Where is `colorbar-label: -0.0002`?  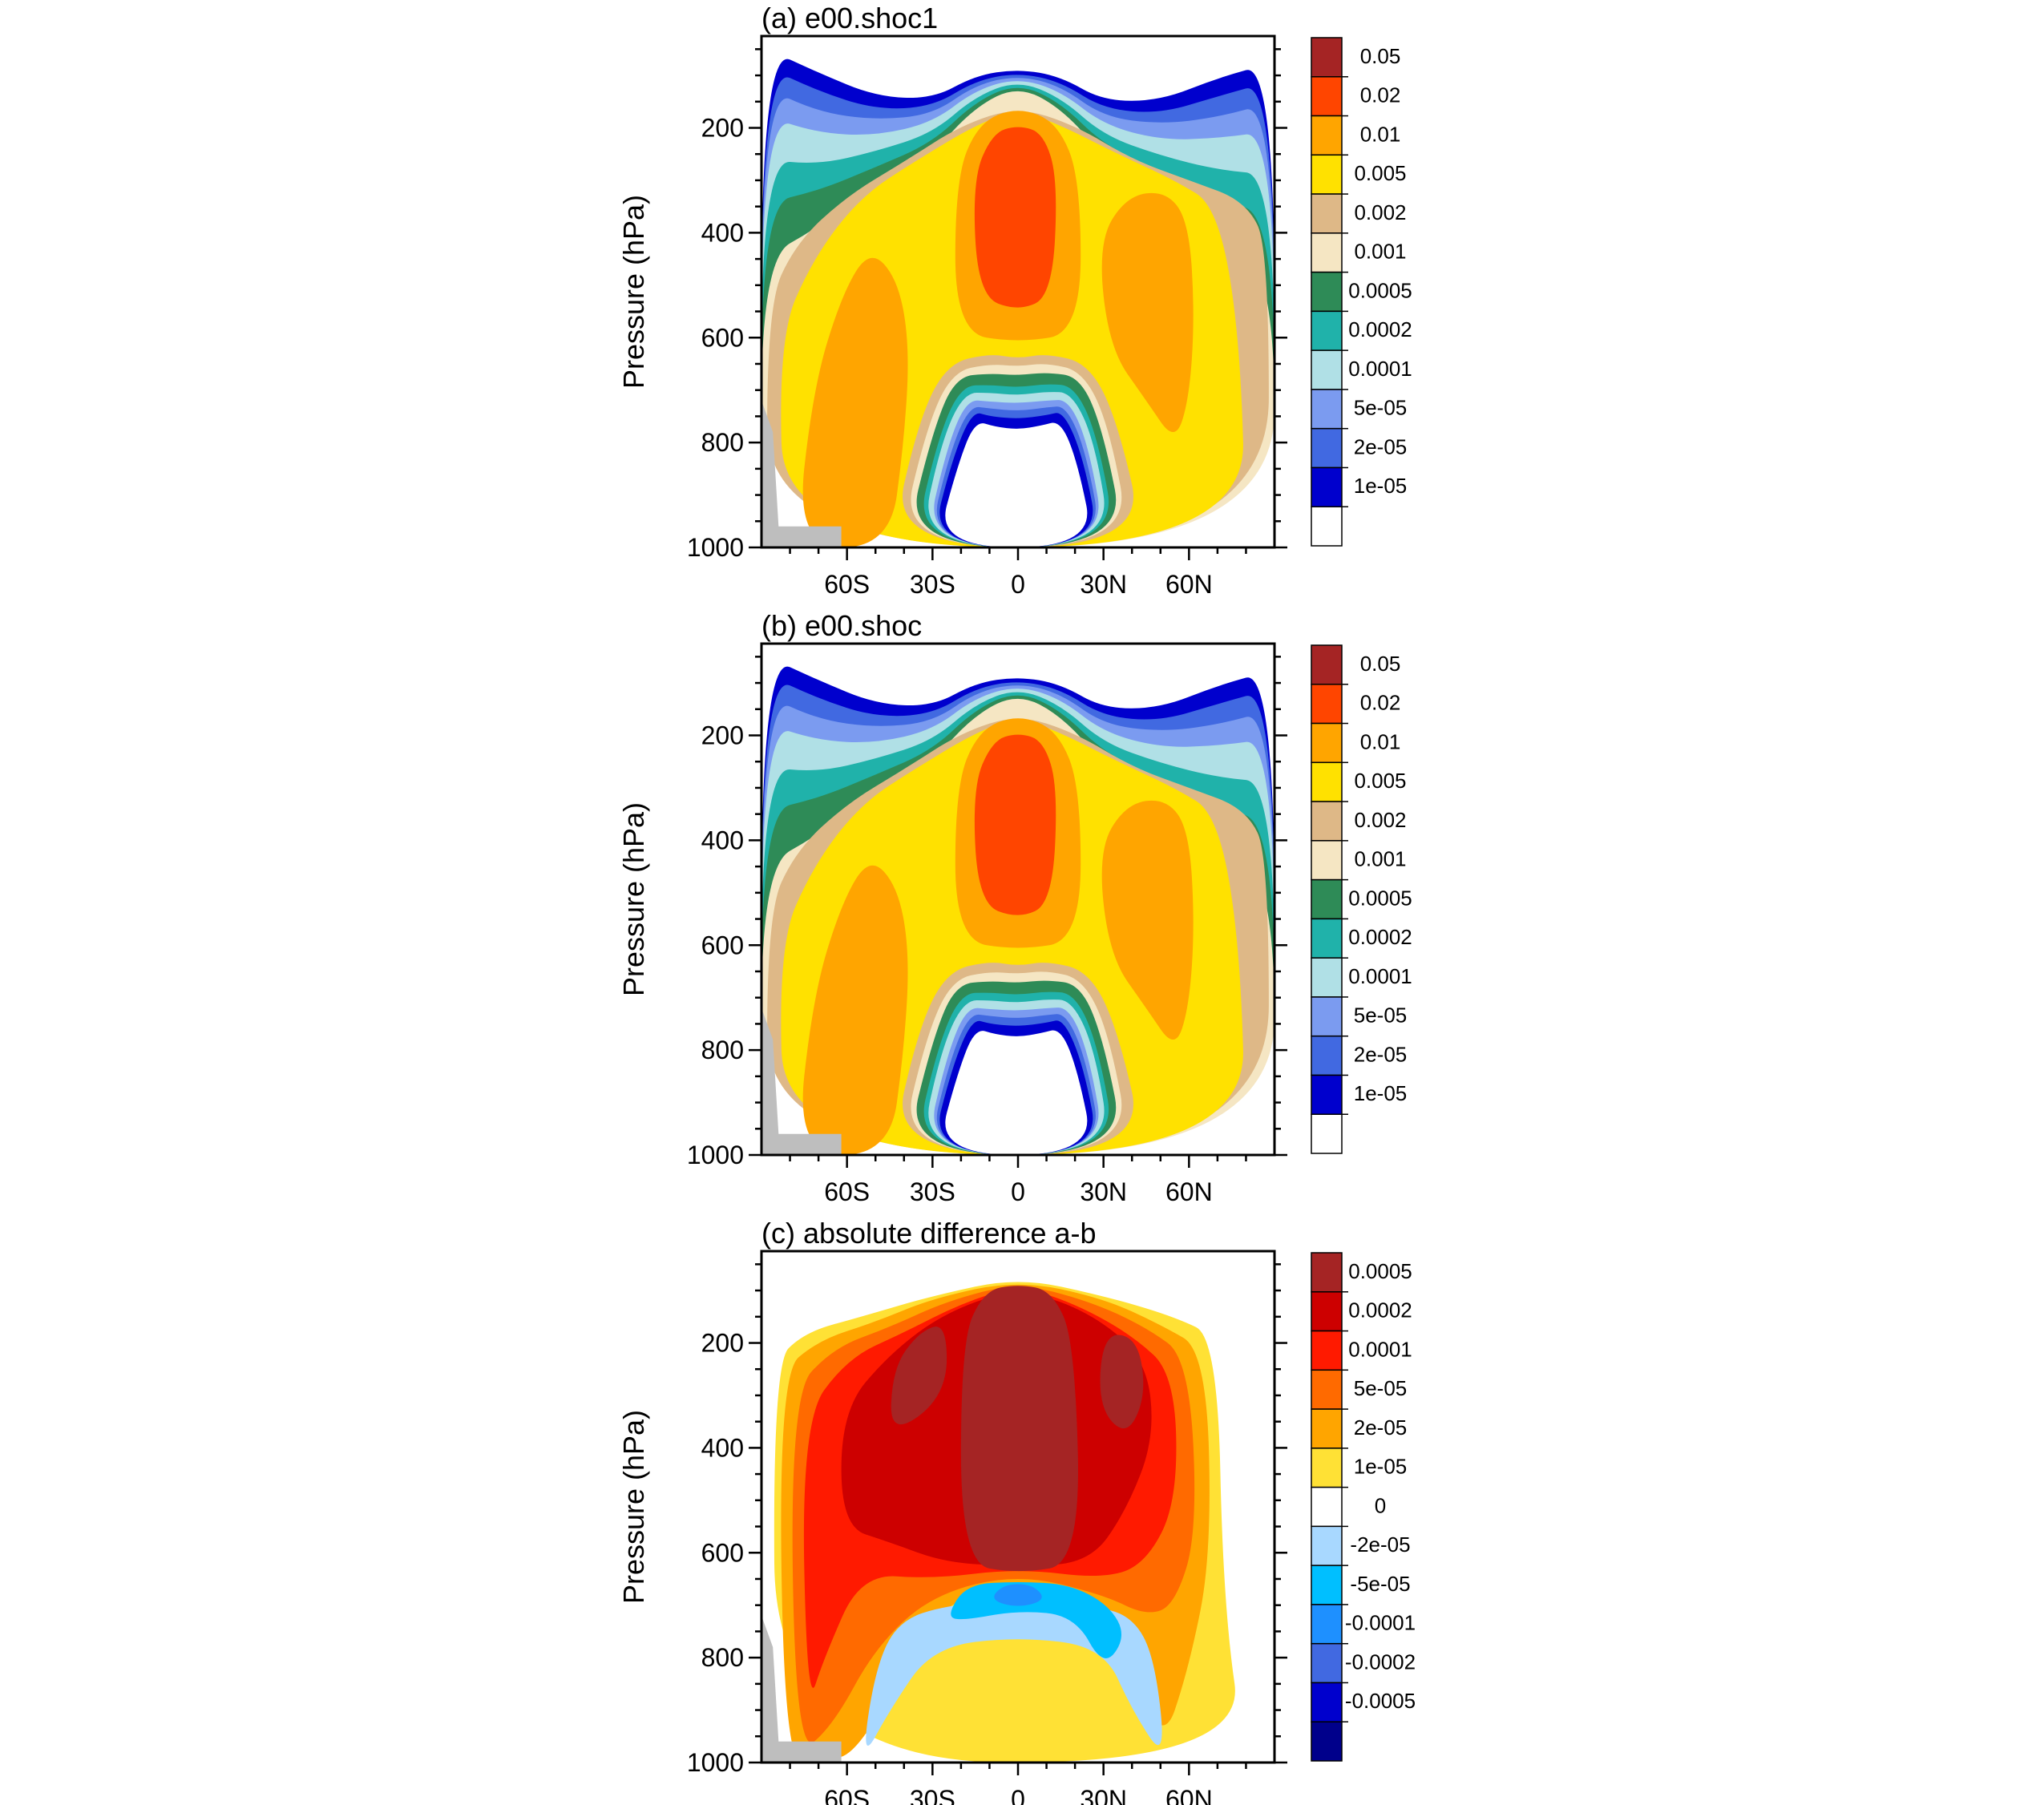
colorbar-label: -0.0002 is located at coordinates (1380, 1662).